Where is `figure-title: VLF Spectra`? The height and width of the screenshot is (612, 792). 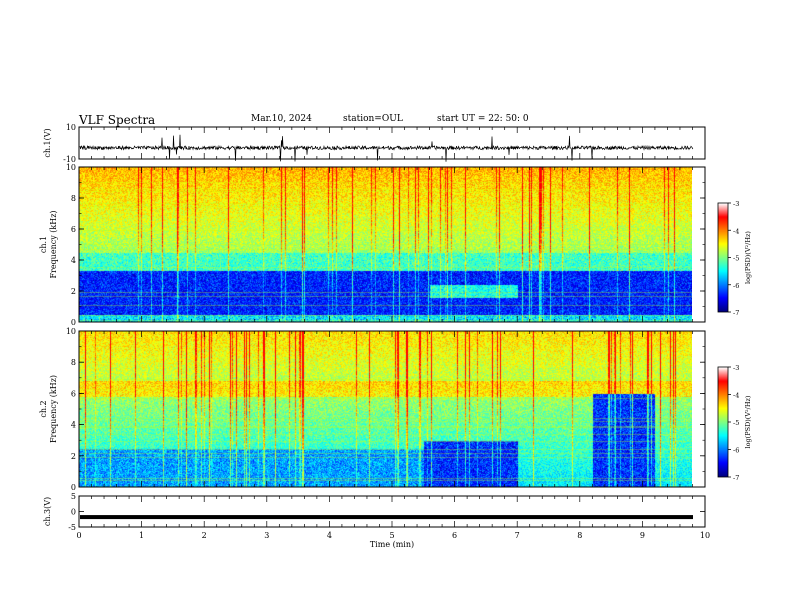 figure-title: VLF Spectra is located at coordinates (117, 120).